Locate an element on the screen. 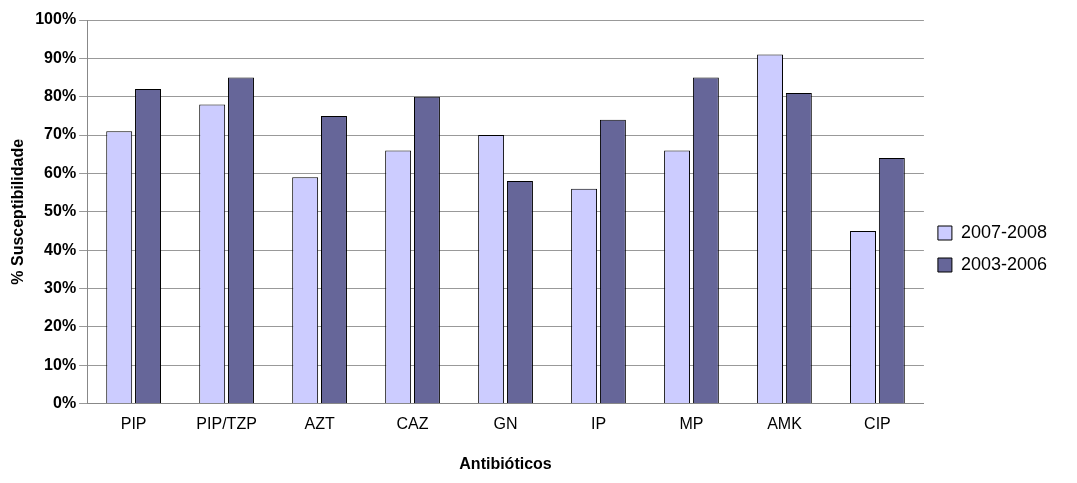 The image size is (1077, 483). x-tick-label: AMK is located at coordinates (785, 423).